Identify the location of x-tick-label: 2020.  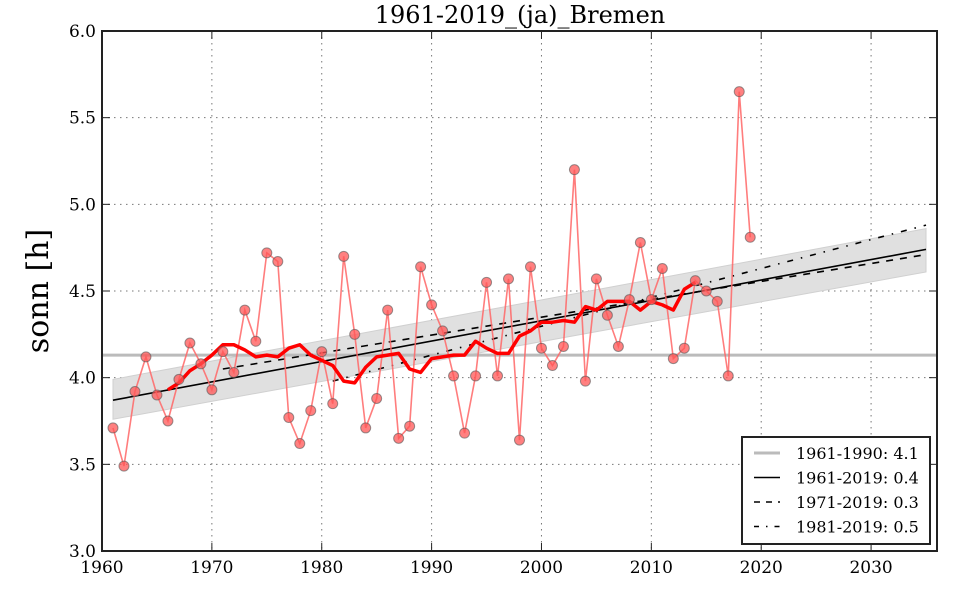
(761, 568).